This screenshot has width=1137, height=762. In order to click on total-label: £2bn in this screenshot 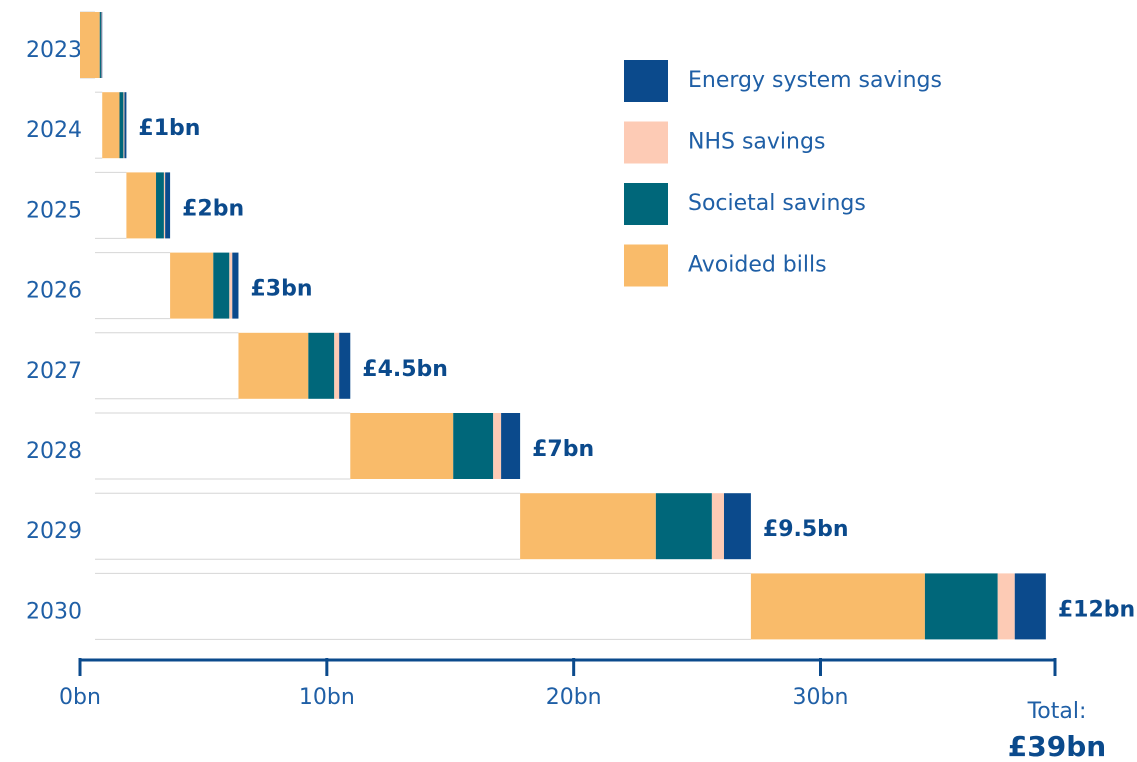, I will do `click(213, 208)`.